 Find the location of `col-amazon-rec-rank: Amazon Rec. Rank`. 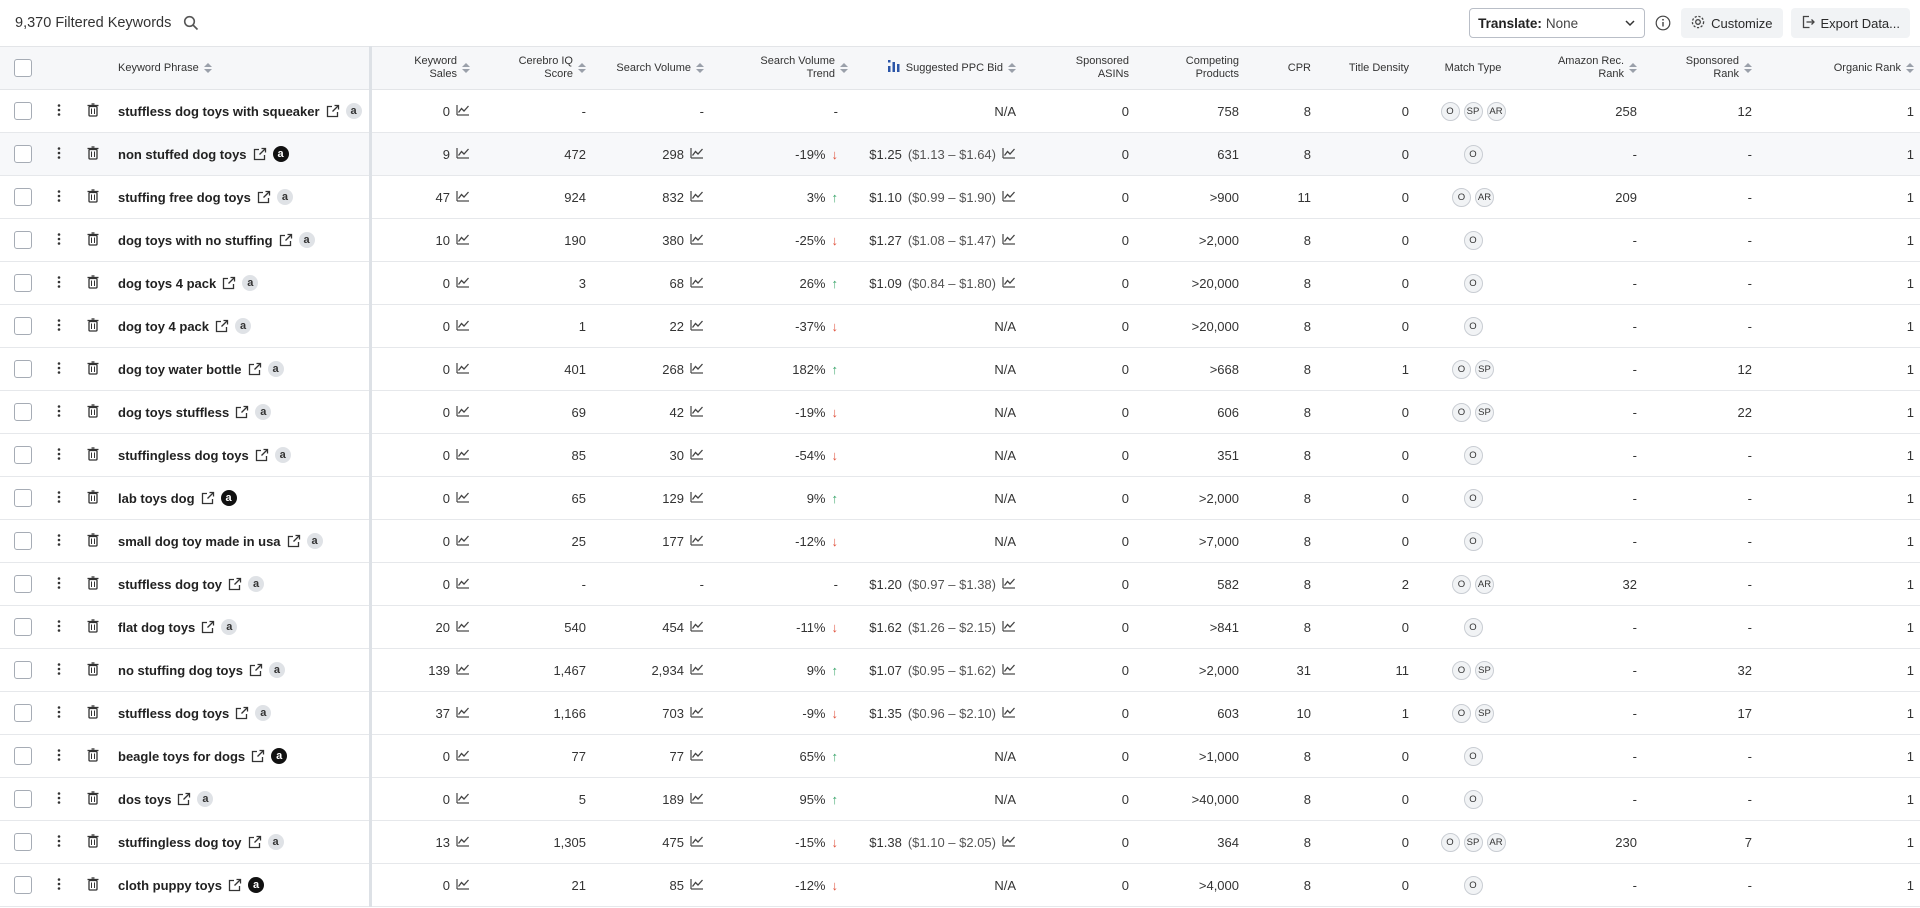

col-amazon-rec-rank: Amazon Rec. Rank is located at coordinates (1587, 68).